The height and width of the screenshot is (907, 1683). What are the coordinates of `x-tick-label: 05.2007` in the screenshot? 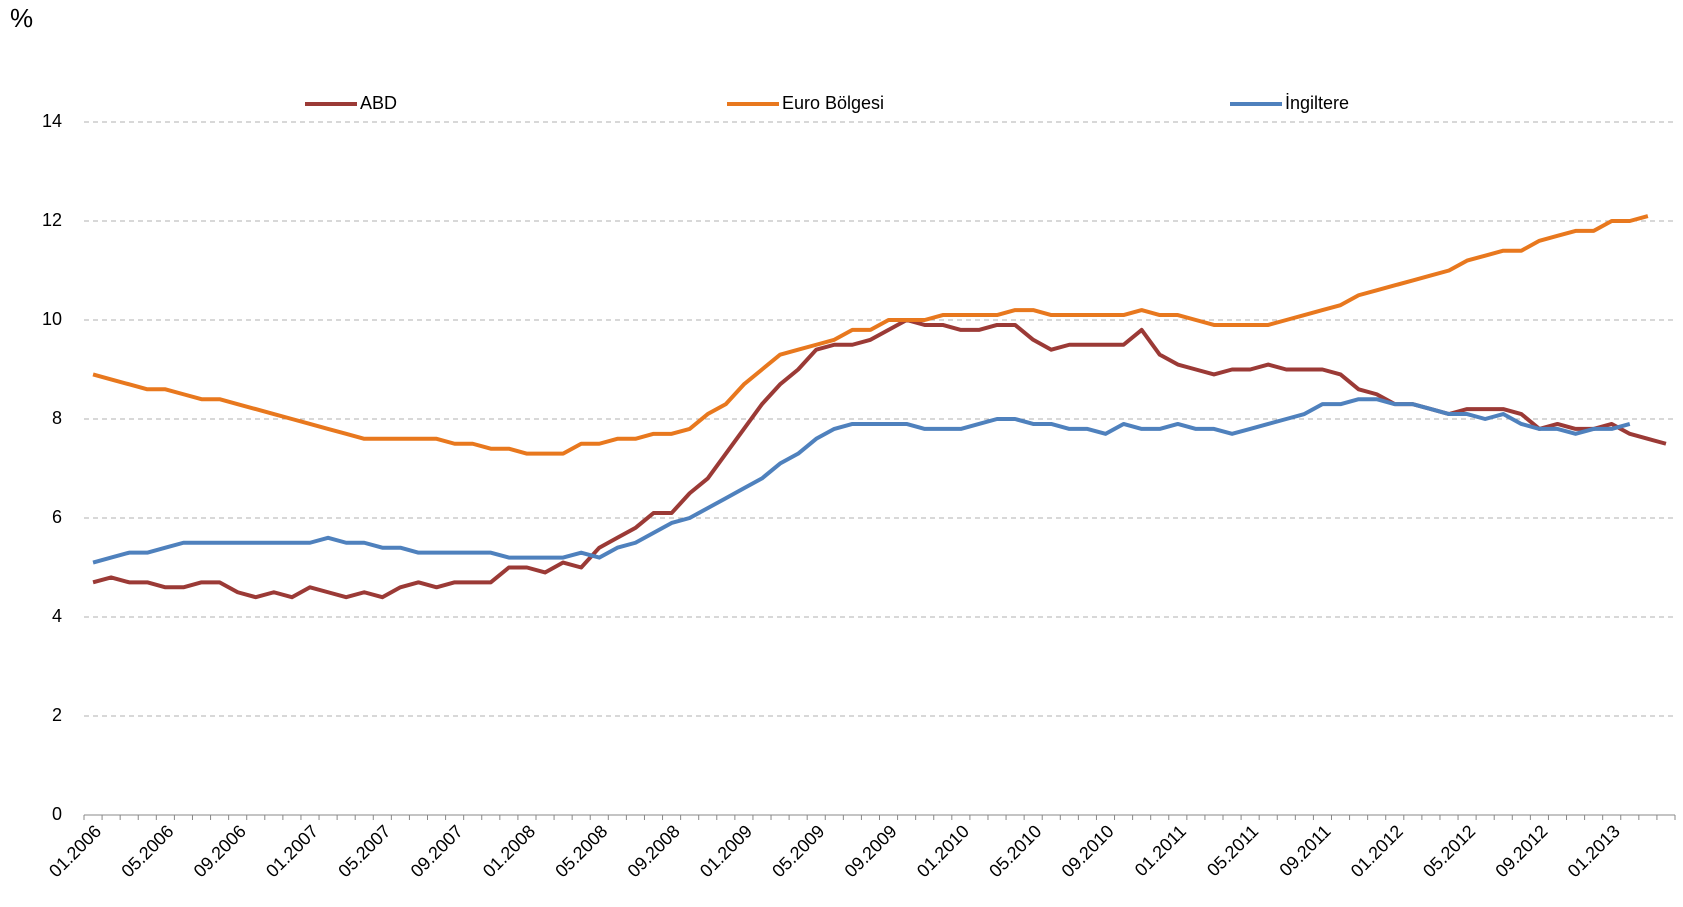 It's located at (364, 851).